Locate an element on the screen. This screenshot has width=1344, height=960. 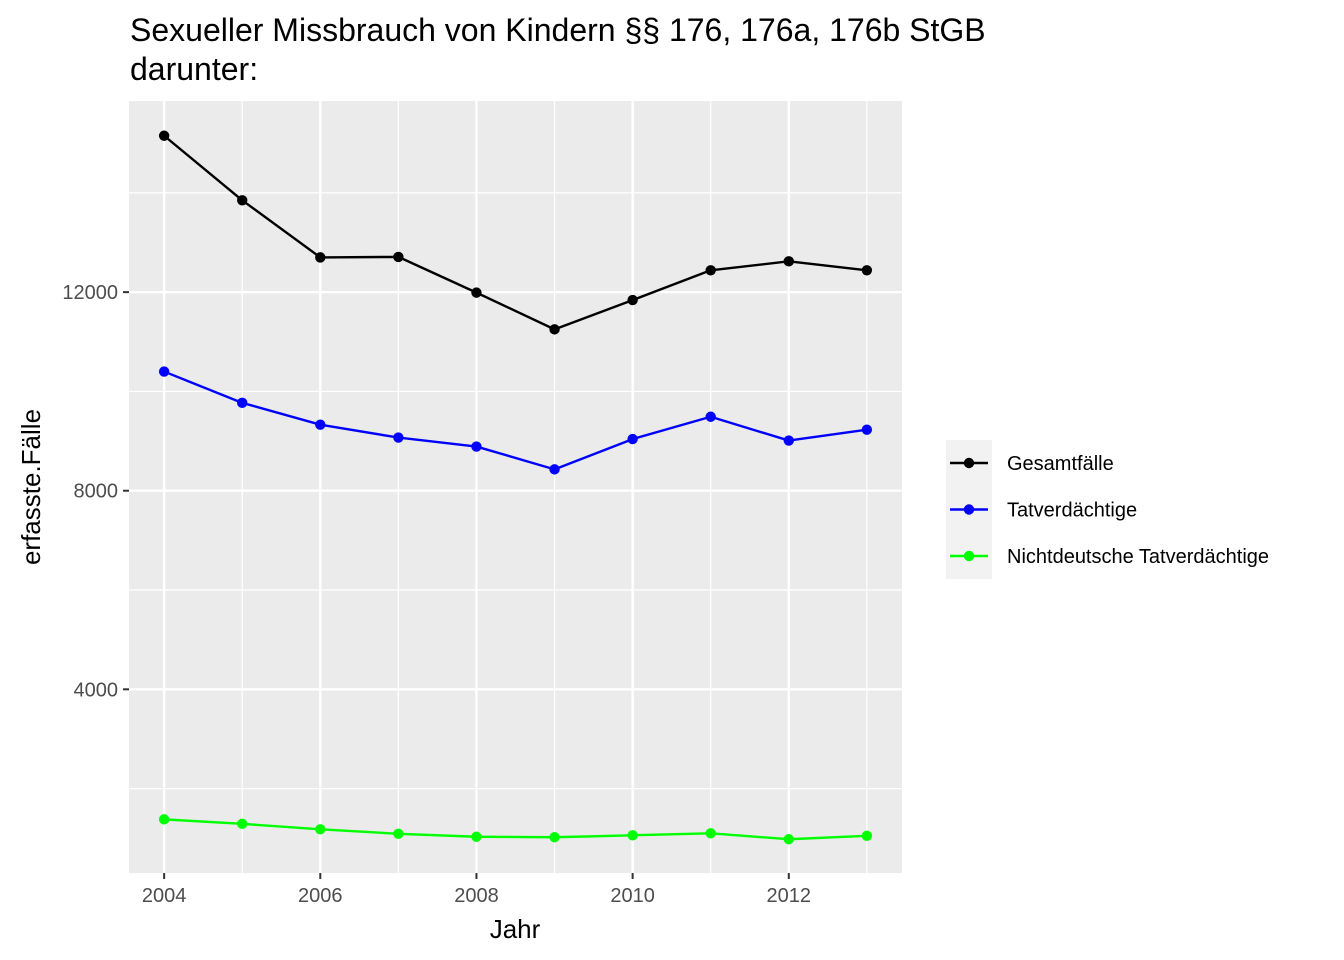
y-axis: 4000 8000 12000 is located at coordinates (95, 491).